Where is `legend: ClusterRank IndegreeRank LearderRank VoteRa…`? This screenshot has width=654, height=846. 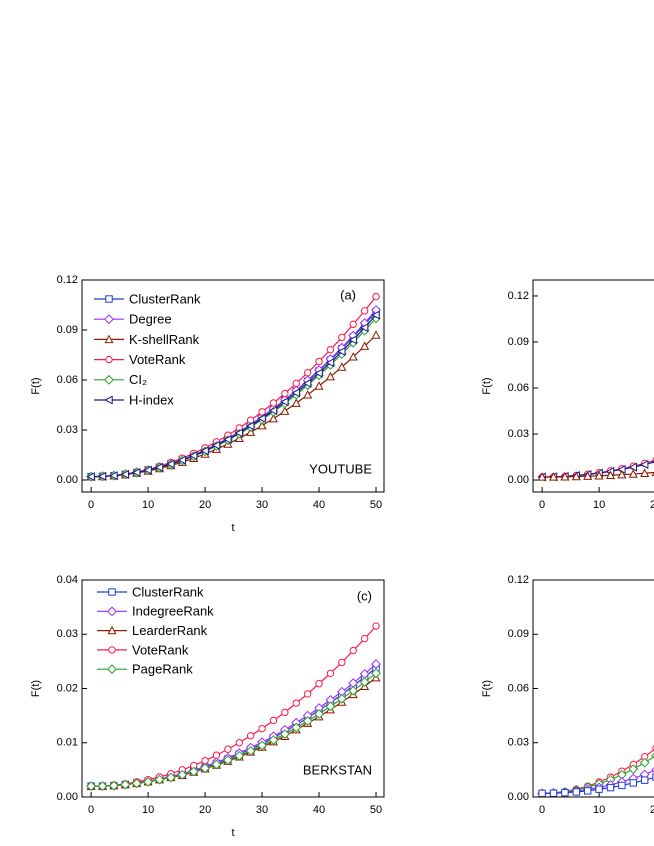
legend: ClusterRank IndegreeRank LearderRank VoteRa… is located at coordinates (155, 630).